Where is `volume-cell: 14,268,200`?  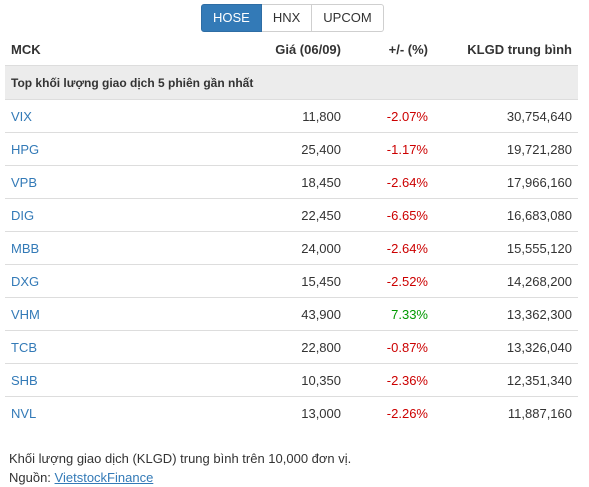
volume-cell: 14,268,200 is located at coordinates (506, 281).